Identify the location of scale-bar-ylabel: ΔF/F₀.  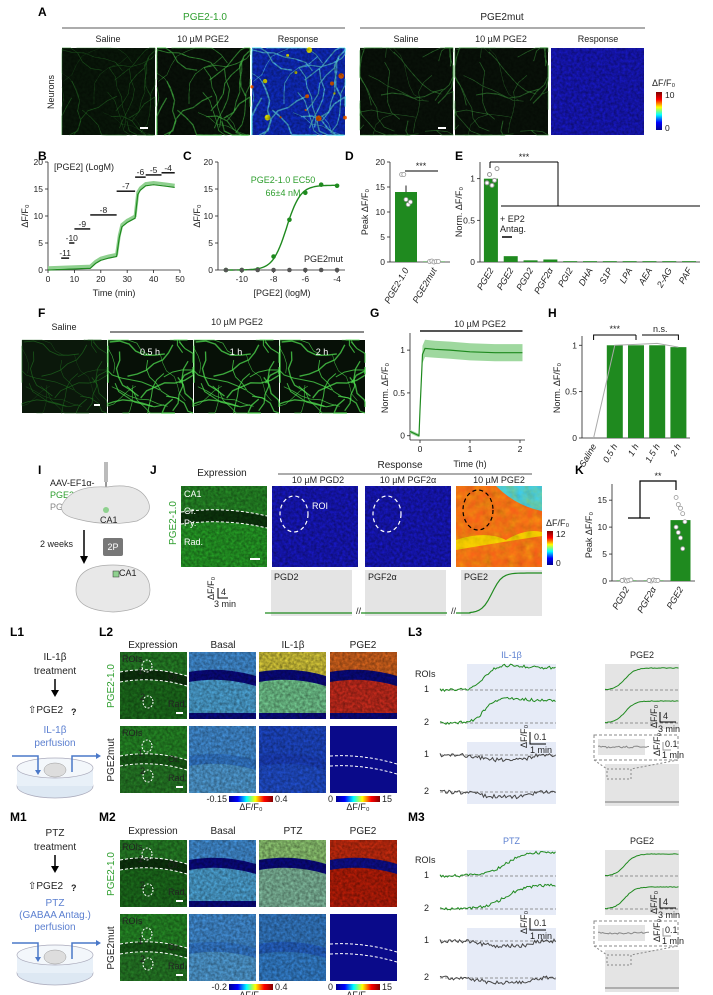
(654, 716).